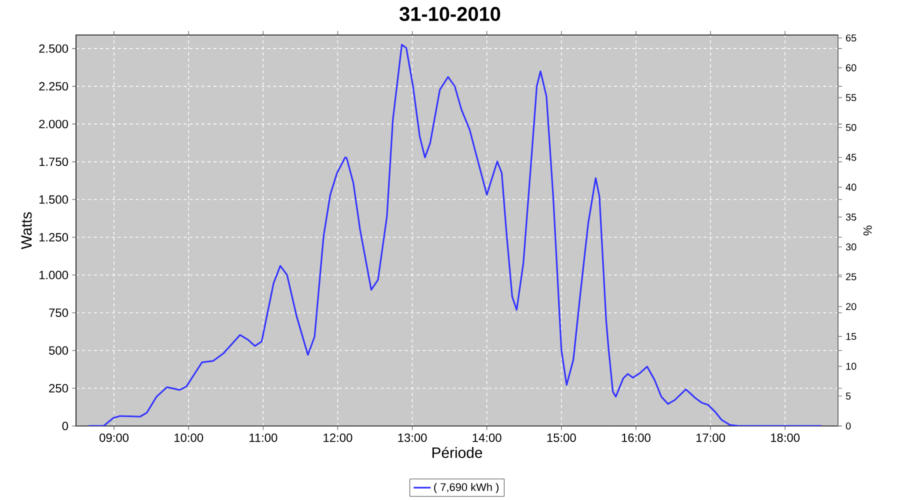 This screenshot has height=500, width=900. Describe the element at coordinates (851, 276) in the screenshot. I see `y2-tick-label: 25` at that location.